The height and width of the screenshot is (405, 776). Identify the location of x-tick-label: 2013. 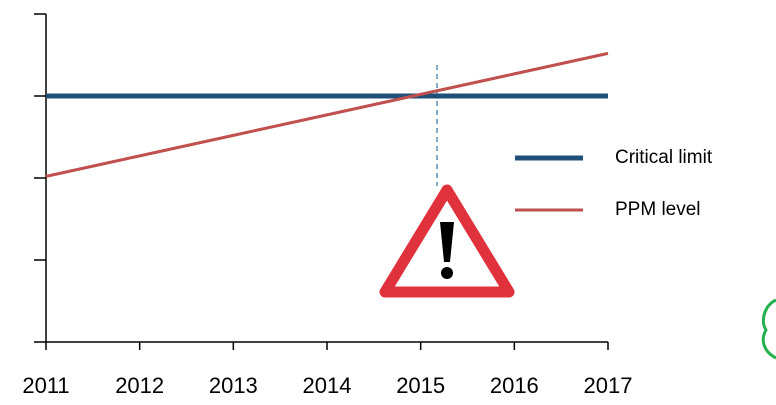
(233, 385).